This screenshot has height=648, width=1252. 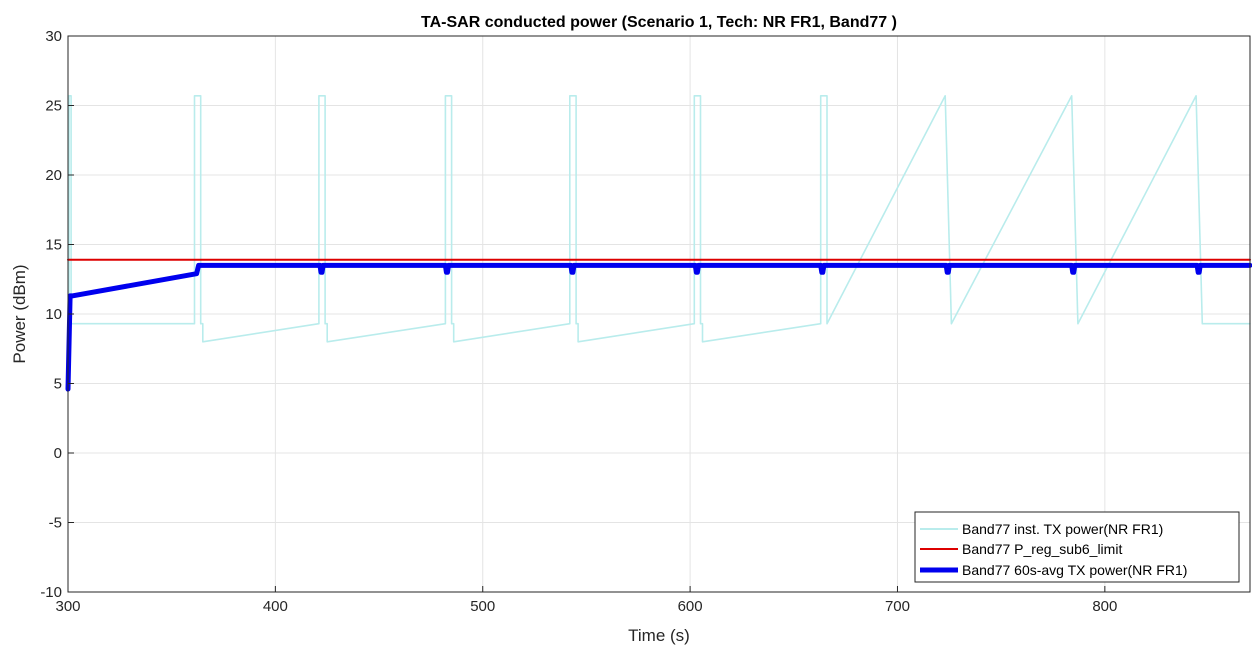 I want to click on x-tick-label: 800, so click(x=1104, y=606).